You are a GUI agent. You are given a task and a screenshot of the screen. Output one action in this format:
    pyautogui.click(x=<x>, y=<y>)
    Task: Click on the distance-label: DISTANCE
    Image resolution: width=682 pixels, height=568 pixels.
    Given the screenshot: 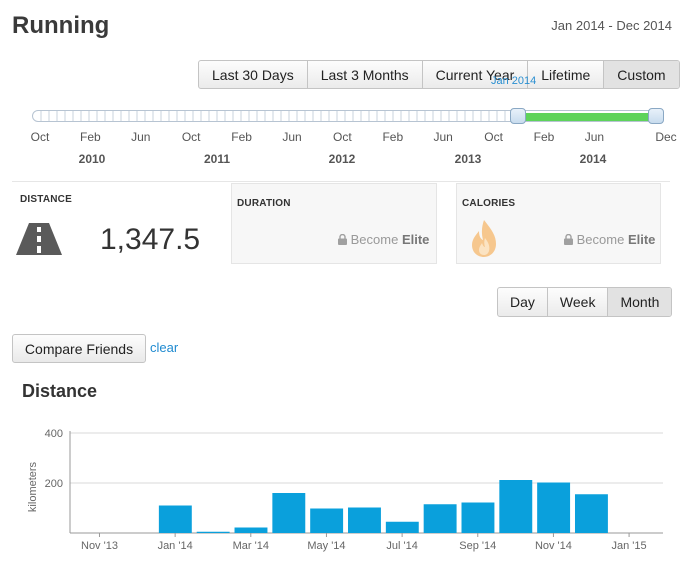 What is the action you would take?
    pyautogui.click(x=46, y=199)
    